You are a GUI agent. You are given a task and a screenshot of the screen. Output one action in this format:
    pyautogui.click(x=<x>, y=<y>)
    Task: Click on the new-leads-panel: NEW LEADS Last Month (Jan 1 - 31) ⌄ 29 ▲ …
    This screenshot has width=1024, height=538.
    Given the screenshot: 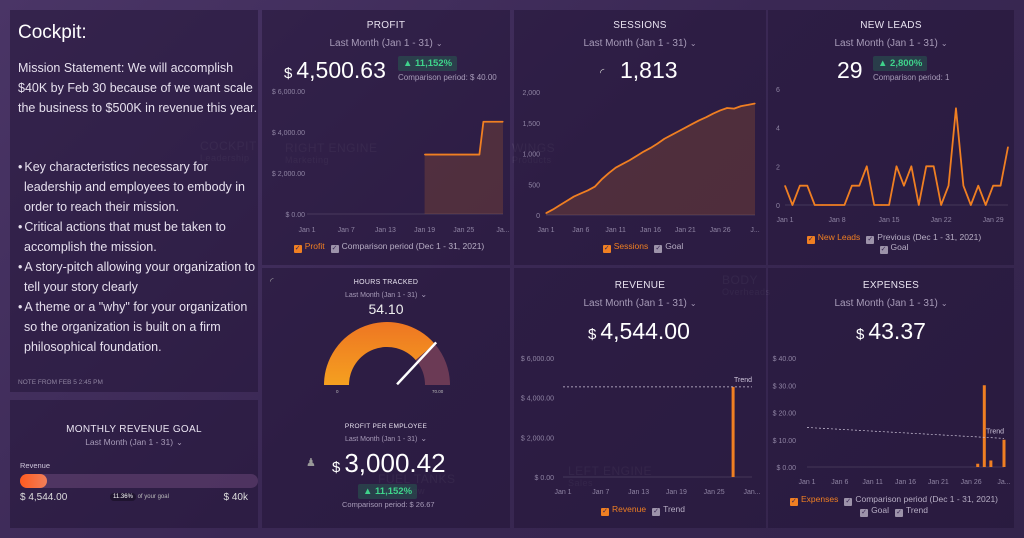 What is the action you would take?
    pyautogui.click(x=891, y=137)
    